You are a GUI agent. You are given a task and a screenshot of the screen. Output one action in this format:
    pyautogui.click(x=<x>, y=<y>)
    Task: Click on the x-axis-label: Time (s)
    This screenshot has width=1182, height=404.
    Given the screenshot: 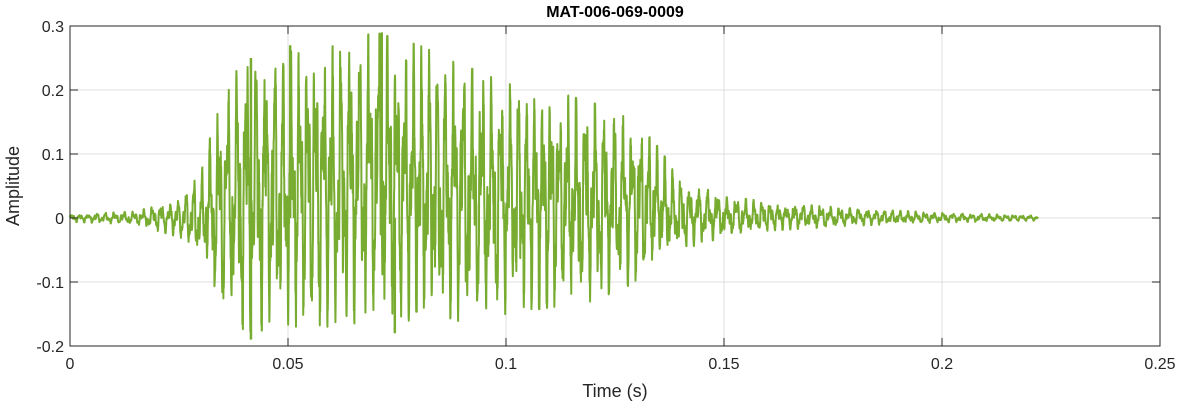 What is the action you would take?
    pyautogui.click(x=614, y=391)
    